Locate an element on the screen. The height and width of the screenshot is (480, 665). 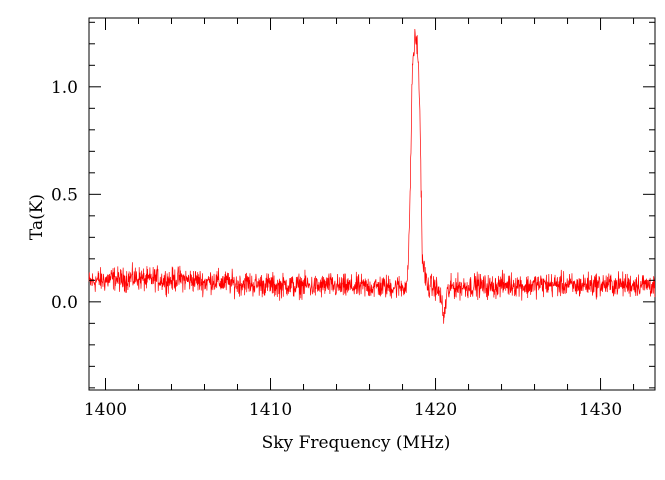
x-axis-label: Sky Frequency (MHz) is located at coordinates (356, 443).